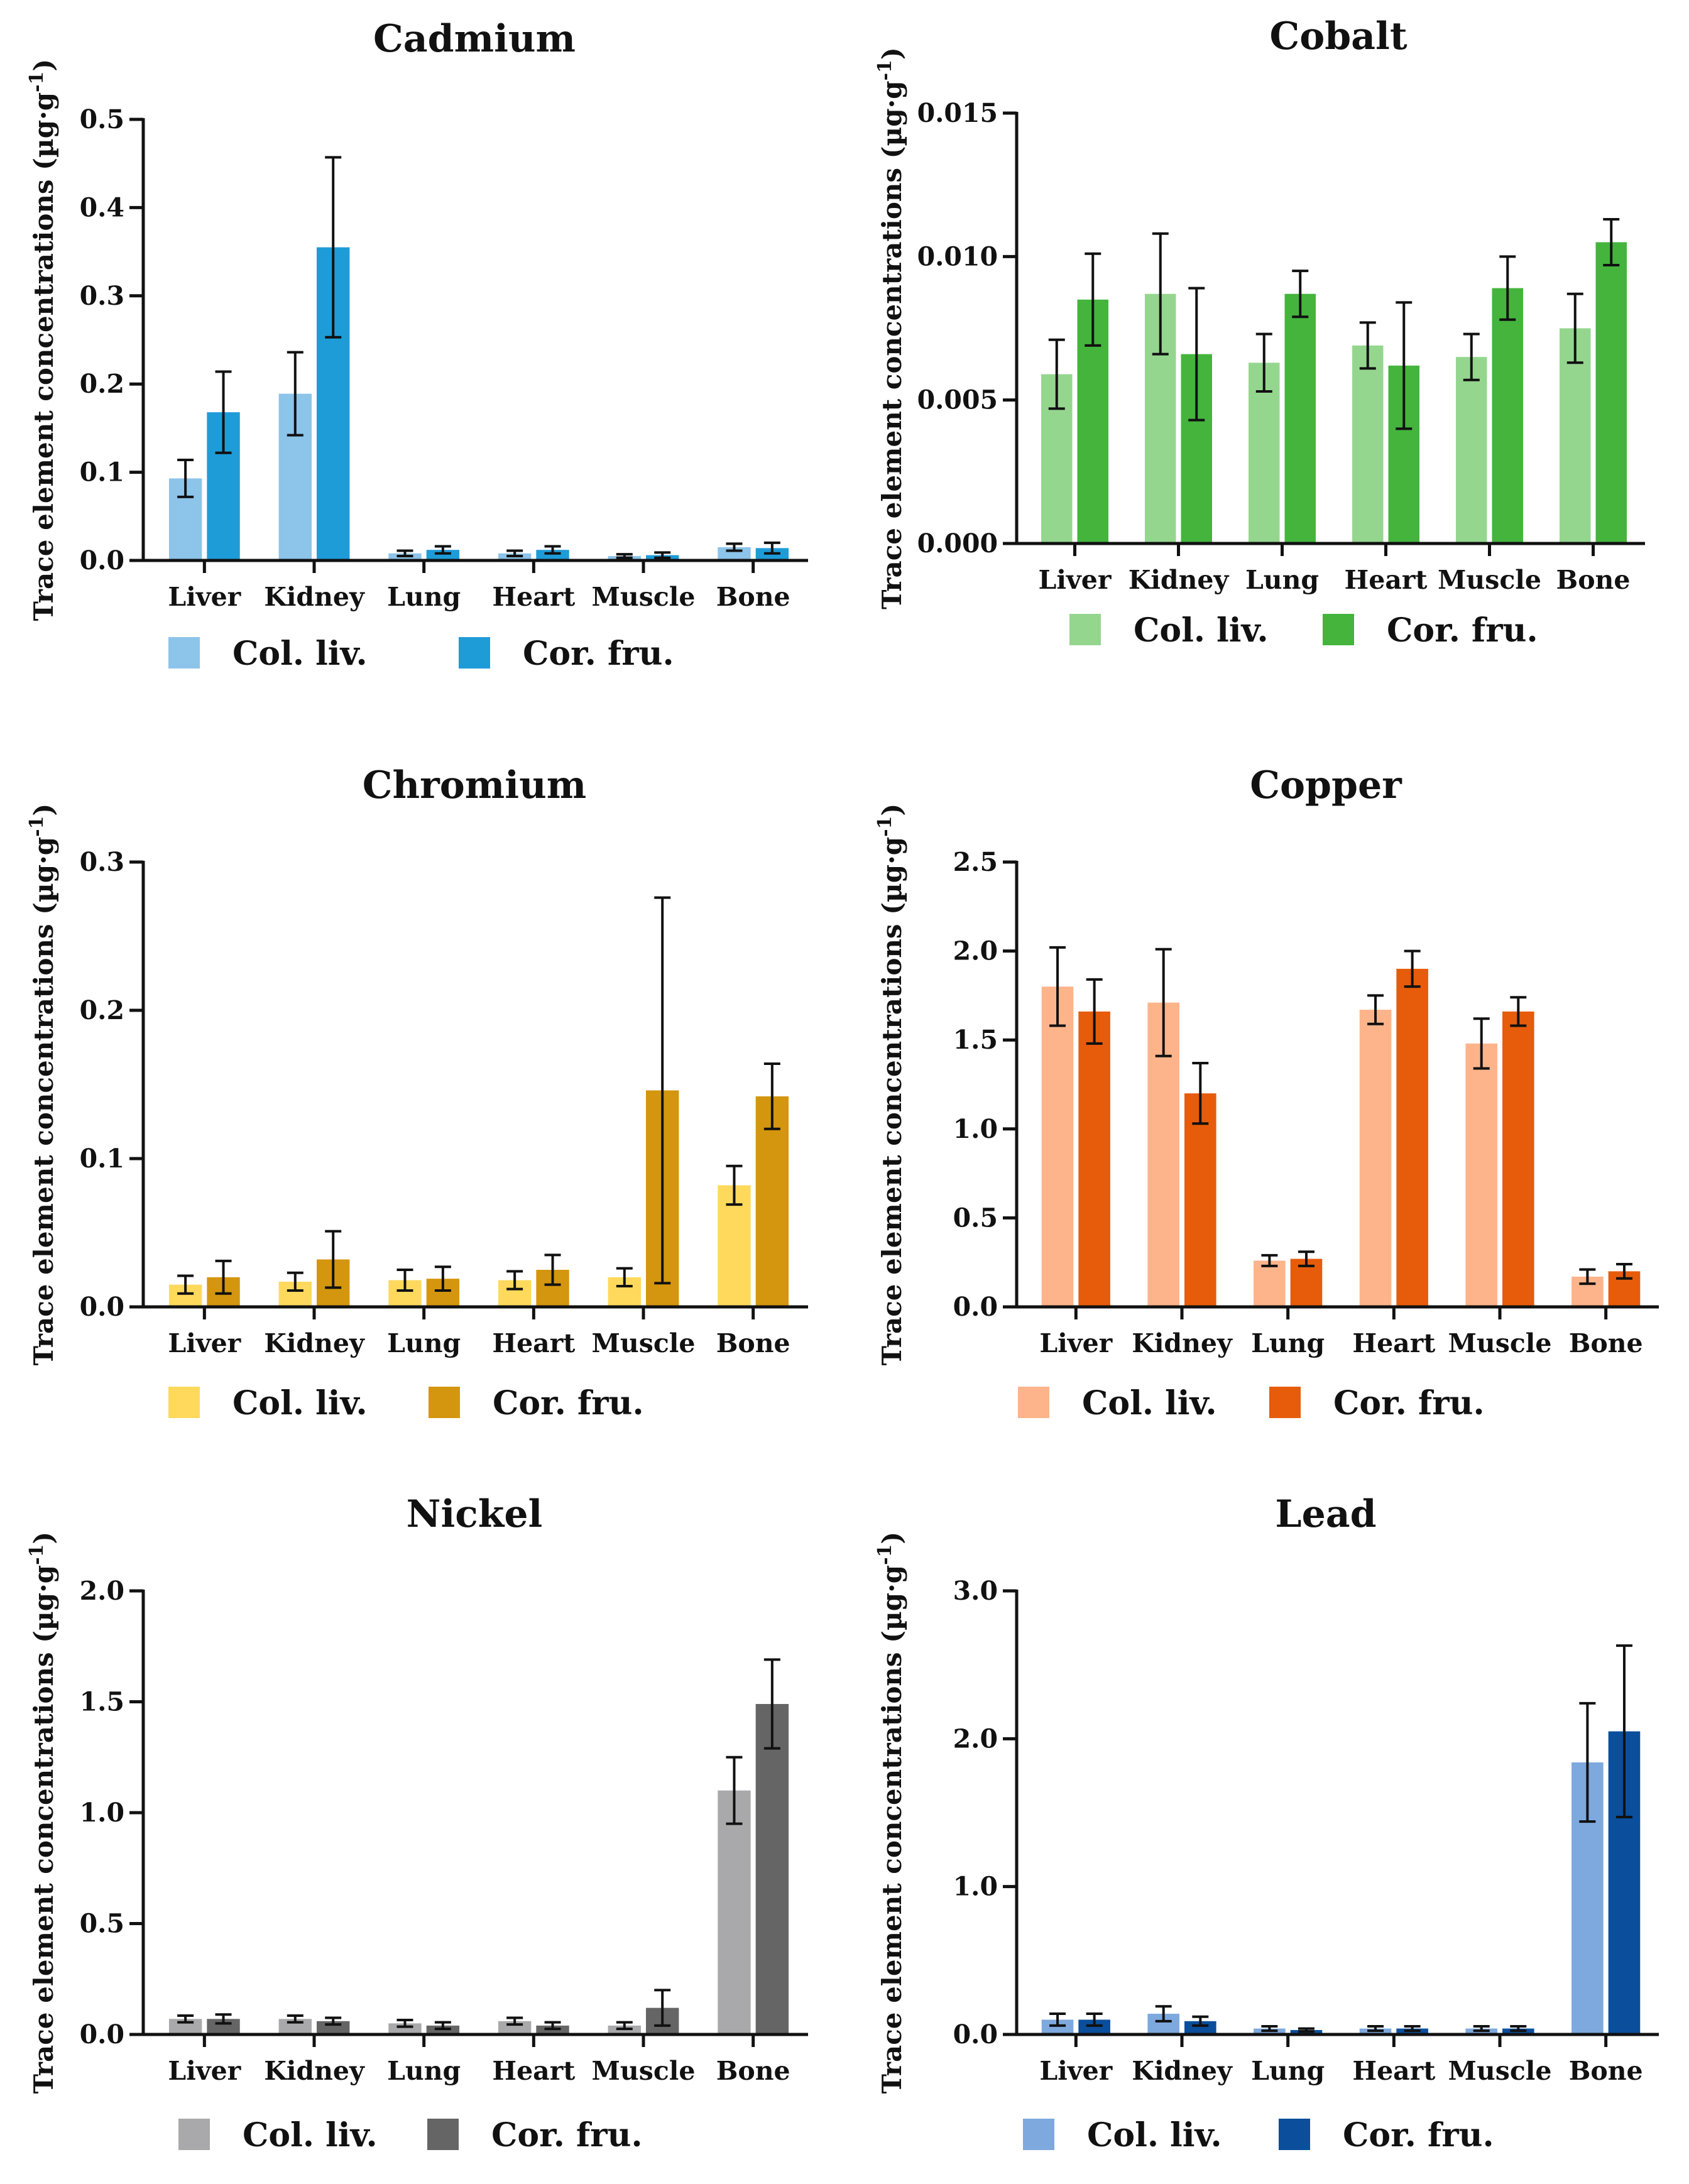 The width and height of the screenshot is (1689, 2184). I want to click on bar-bone-col-liv, so click(734, 1912).